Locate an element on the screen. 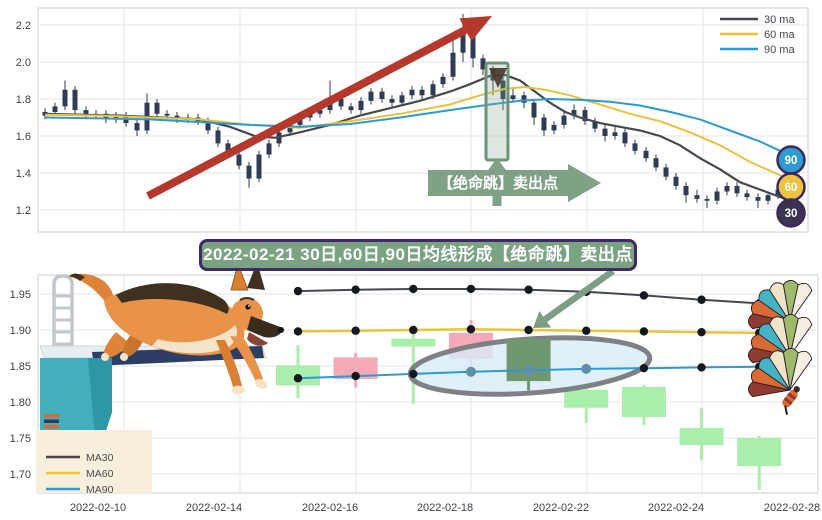 The height and width of the screenshot is (520, 822). y-tick-label: 1.85 is located at coordinates (20, 367).